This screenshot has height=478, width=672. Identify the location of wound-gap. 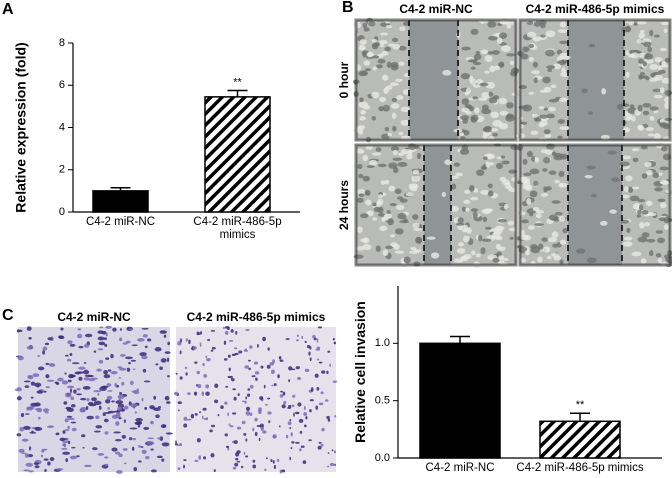
(433, 80).